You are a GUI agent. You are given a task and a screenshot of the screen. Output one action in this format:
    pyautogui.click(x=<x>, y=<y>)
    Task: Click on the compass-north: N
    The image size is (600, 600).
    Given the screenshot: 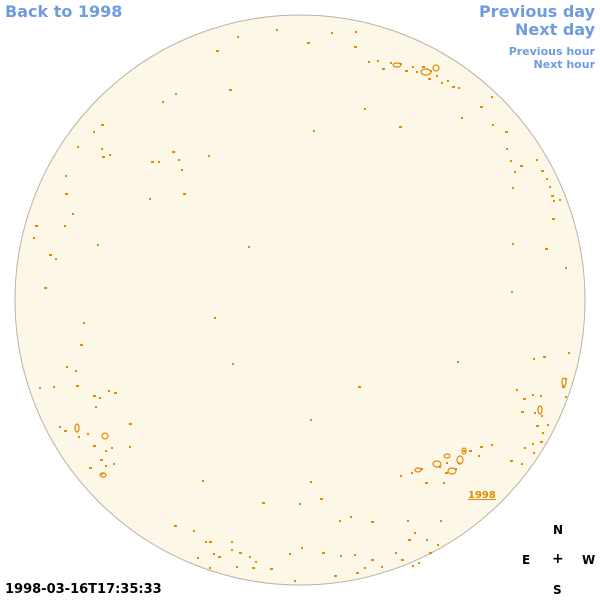 What is the action you would take?
    pyautogui.click(x=558, y=530)
    